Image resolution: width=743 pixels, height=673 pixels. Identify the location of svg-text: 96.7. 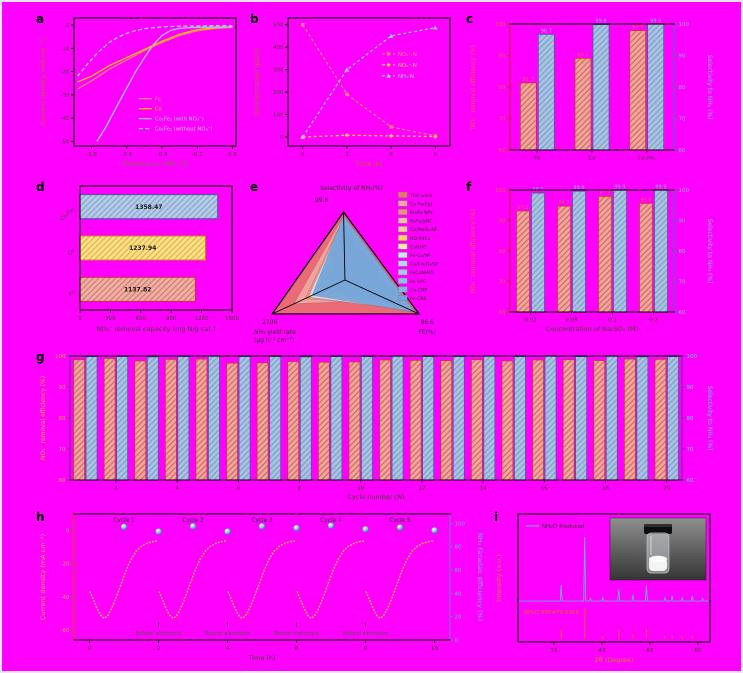
(546, 31).